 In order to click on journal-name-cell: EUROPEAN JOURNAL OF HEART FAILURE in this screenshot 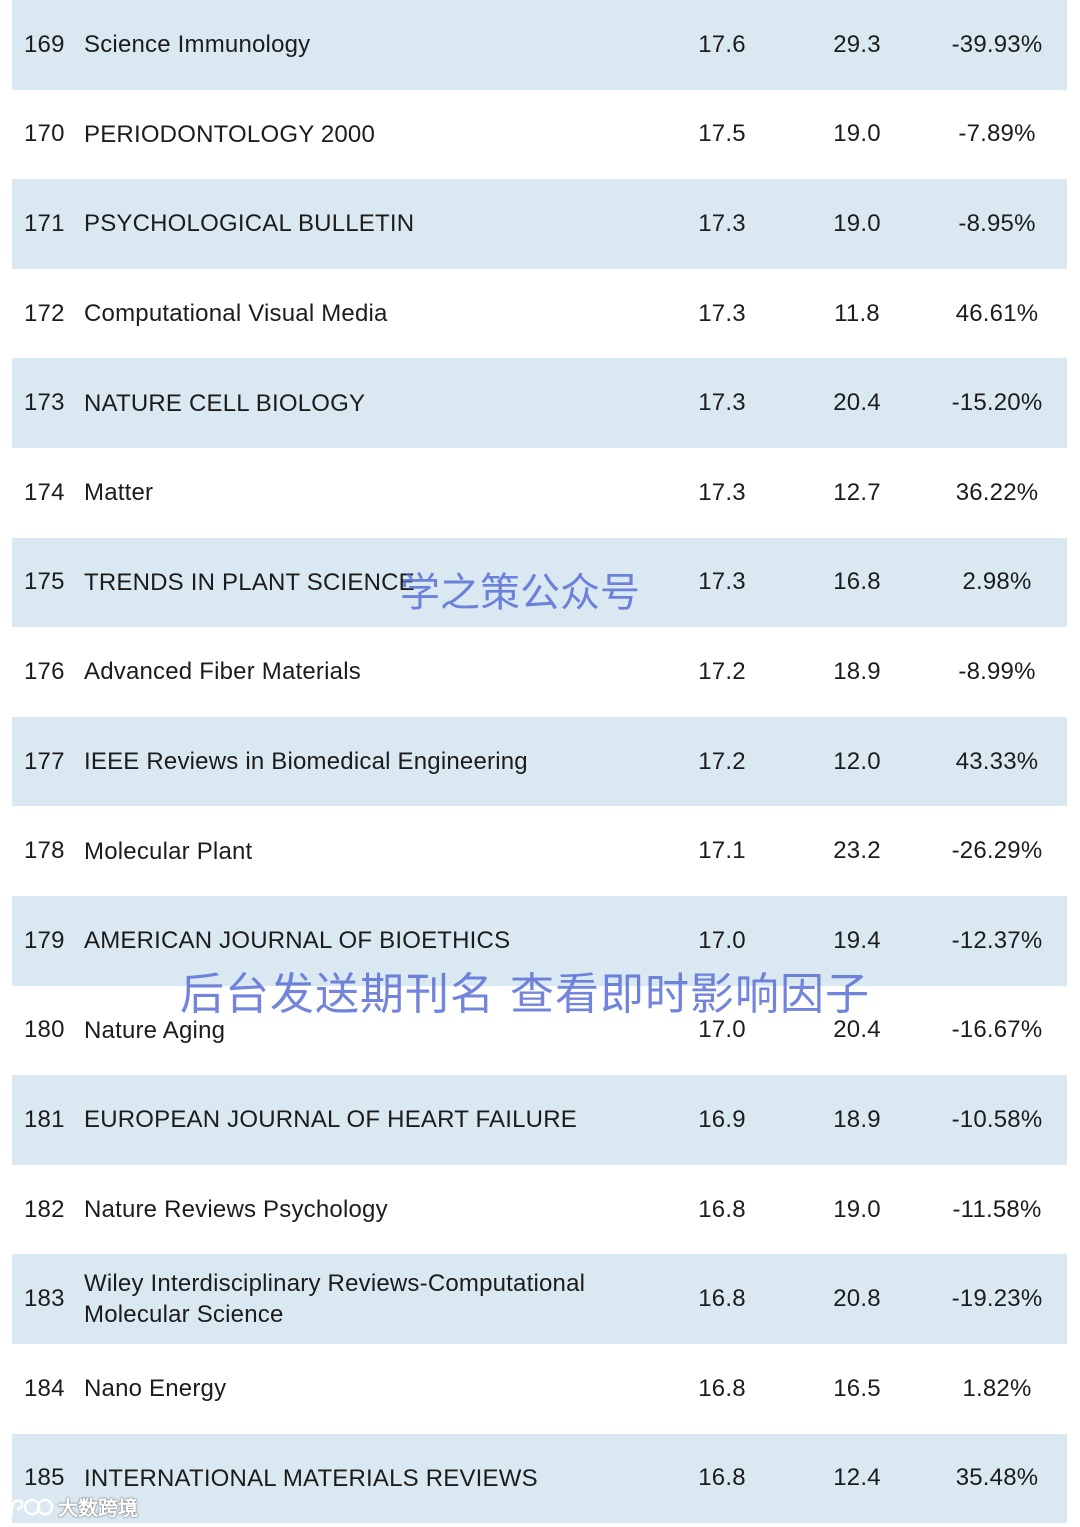, I will do `click(330, 1120)`.